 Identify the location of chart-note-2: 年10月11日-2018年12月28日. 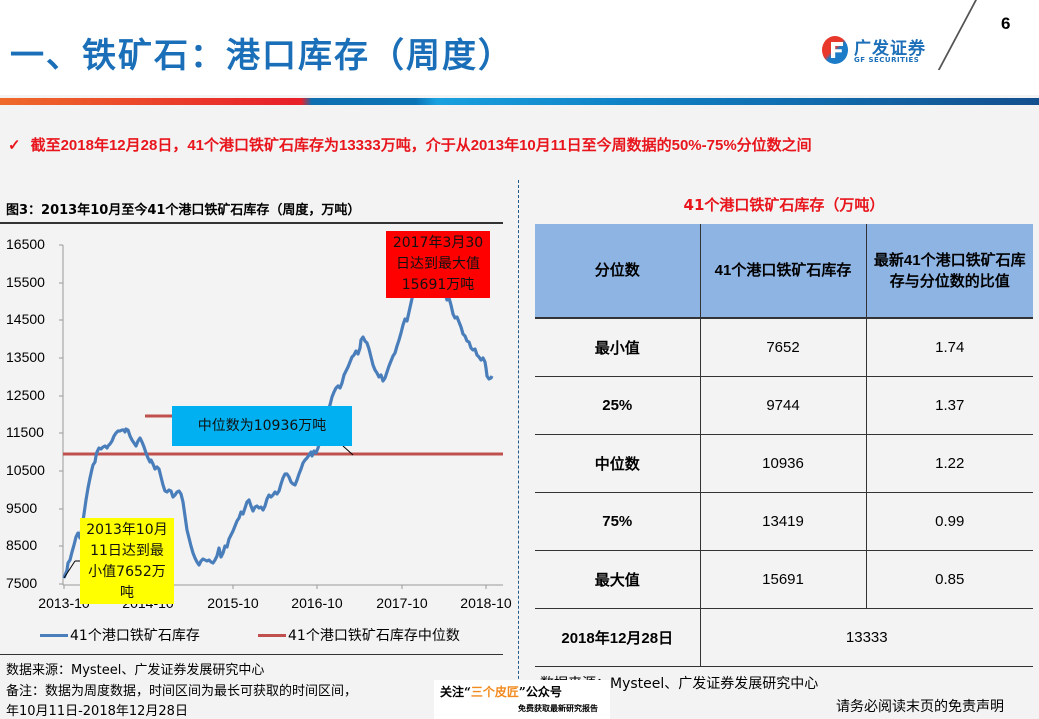
(97, 711).